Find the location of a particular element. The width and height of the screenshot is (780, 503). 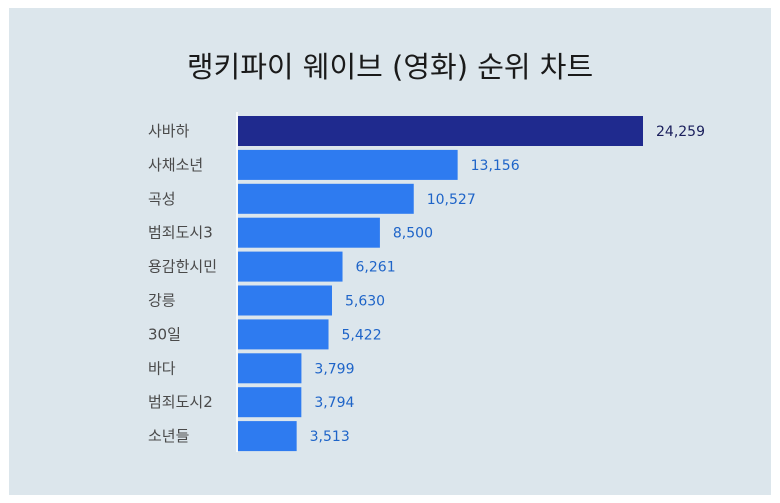

chart-title: 랭키파이 웨이브 (영화) 순위 차트 is located at coordinates (390, 67).